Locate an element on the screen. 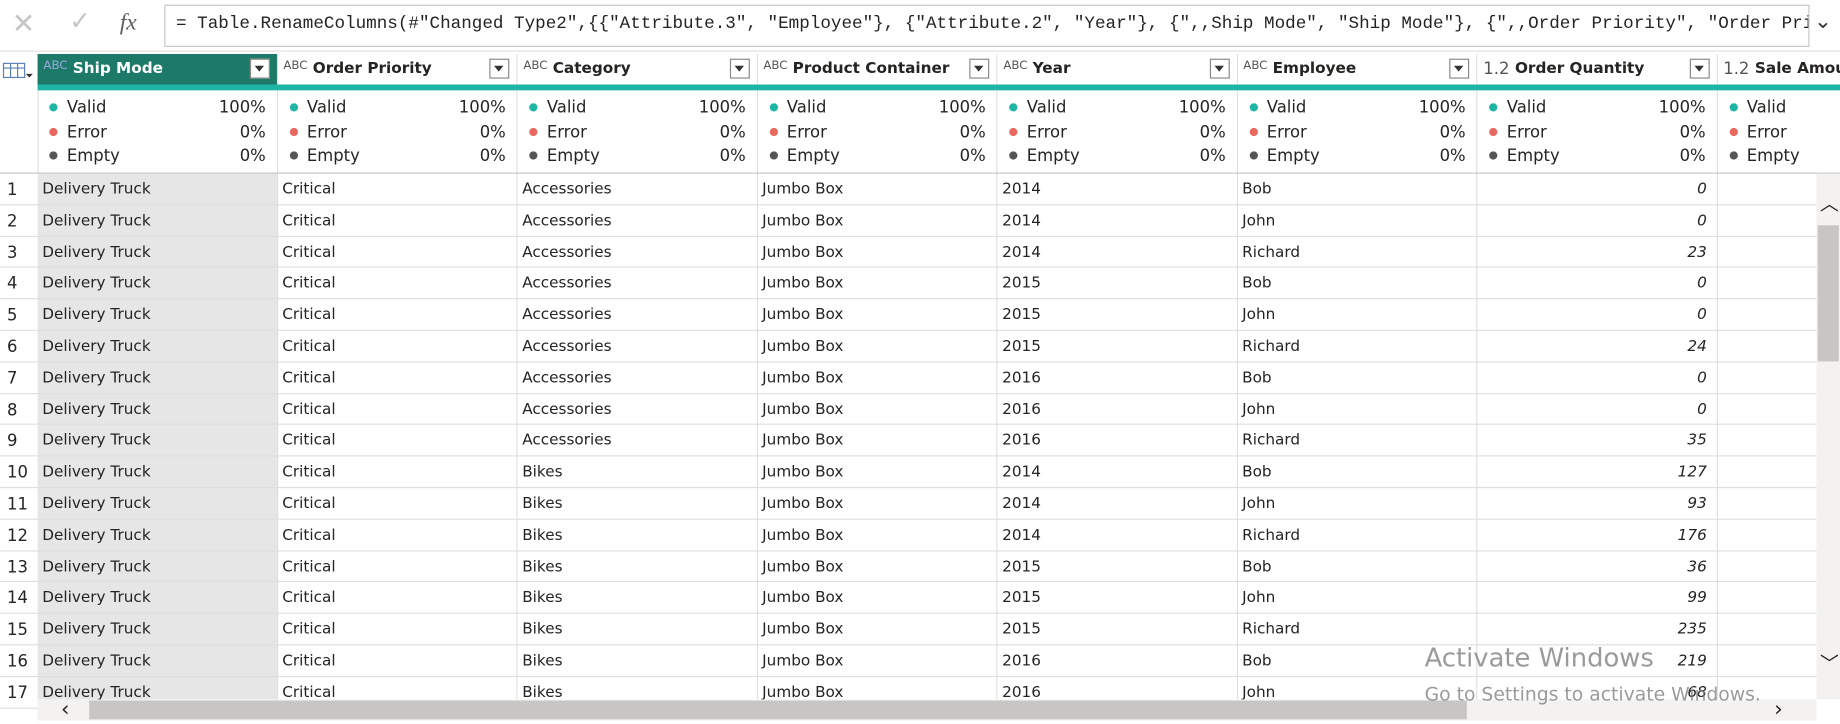 Image resolution: width=1840 pixels, height=724 pixels. row-number: 2 is located at coordinates (12, 221).